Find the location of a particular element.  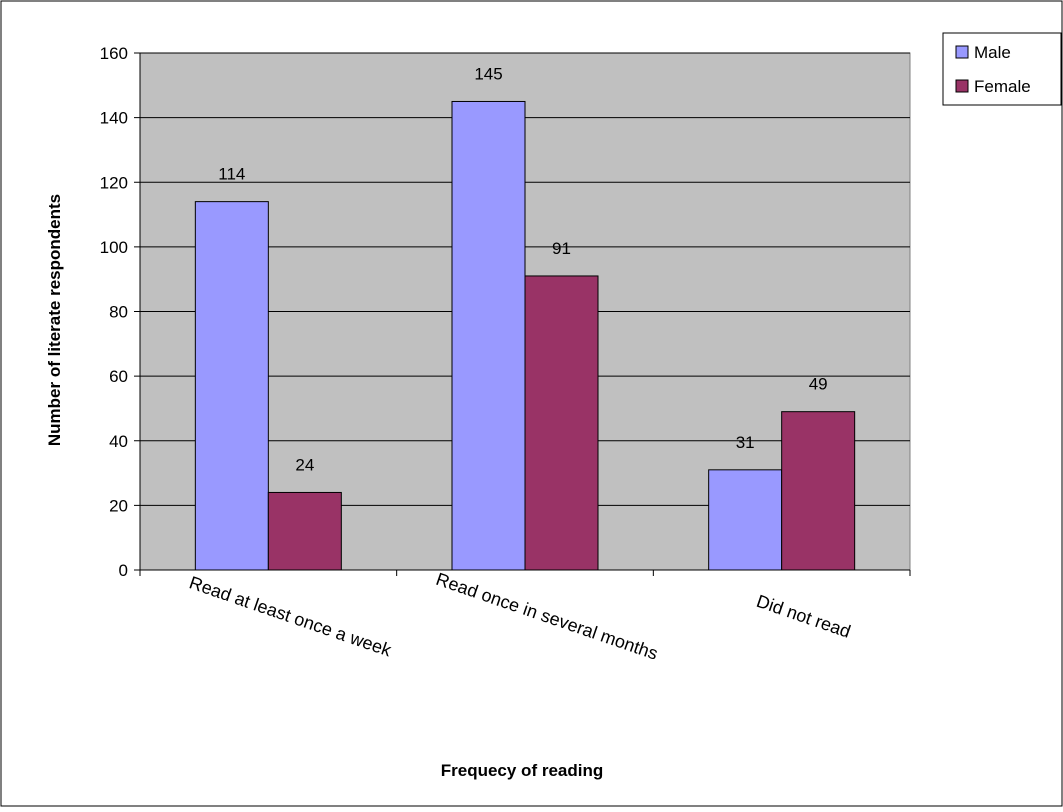

data-label: 91 is located at coordinates (561, 248).